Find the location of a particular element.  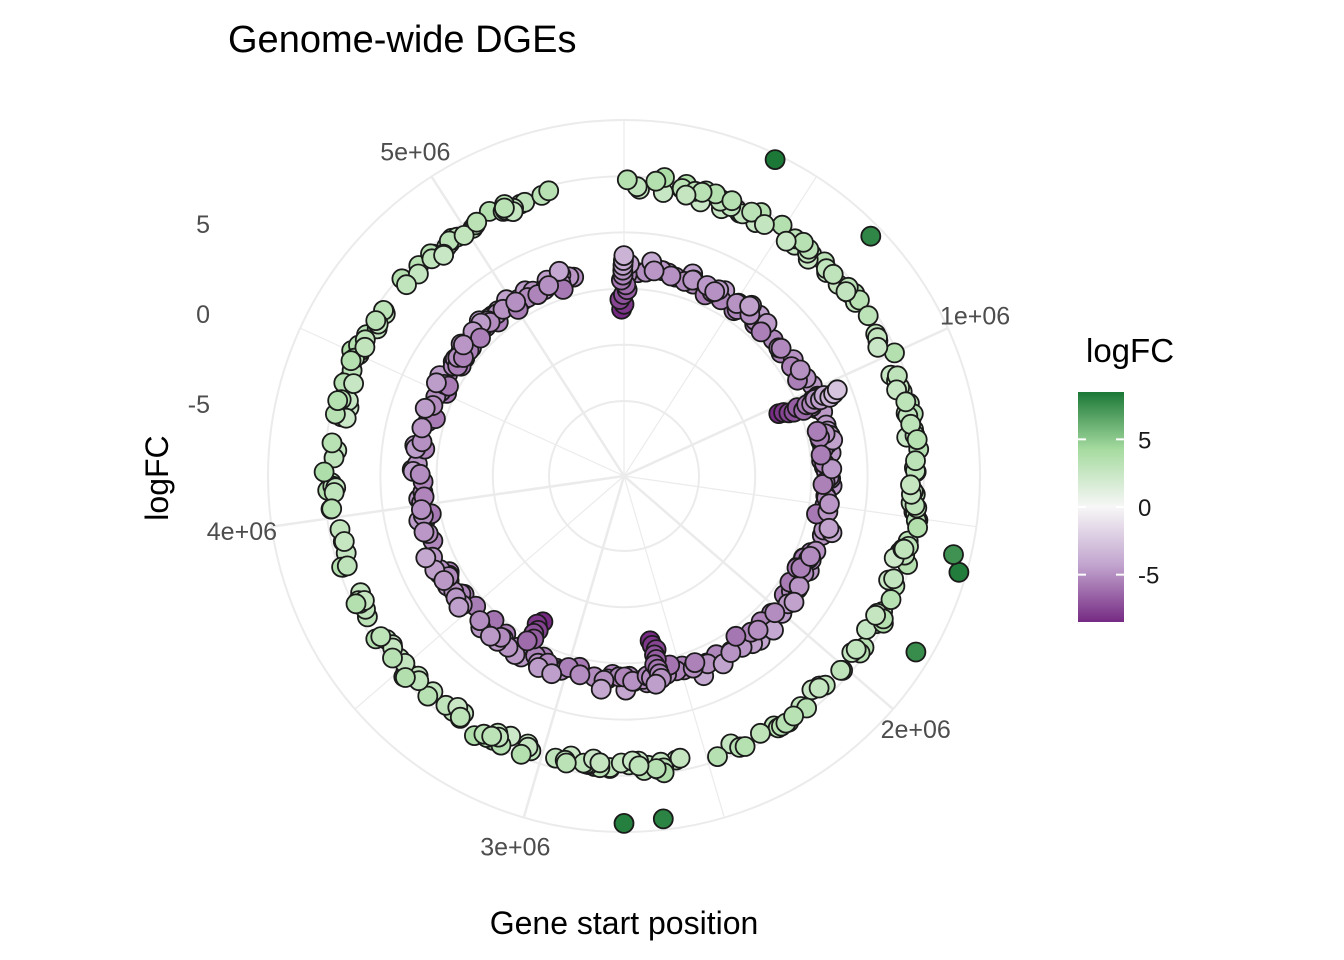

x-axis-title: Gene start position is located at coordinates (624, 923).